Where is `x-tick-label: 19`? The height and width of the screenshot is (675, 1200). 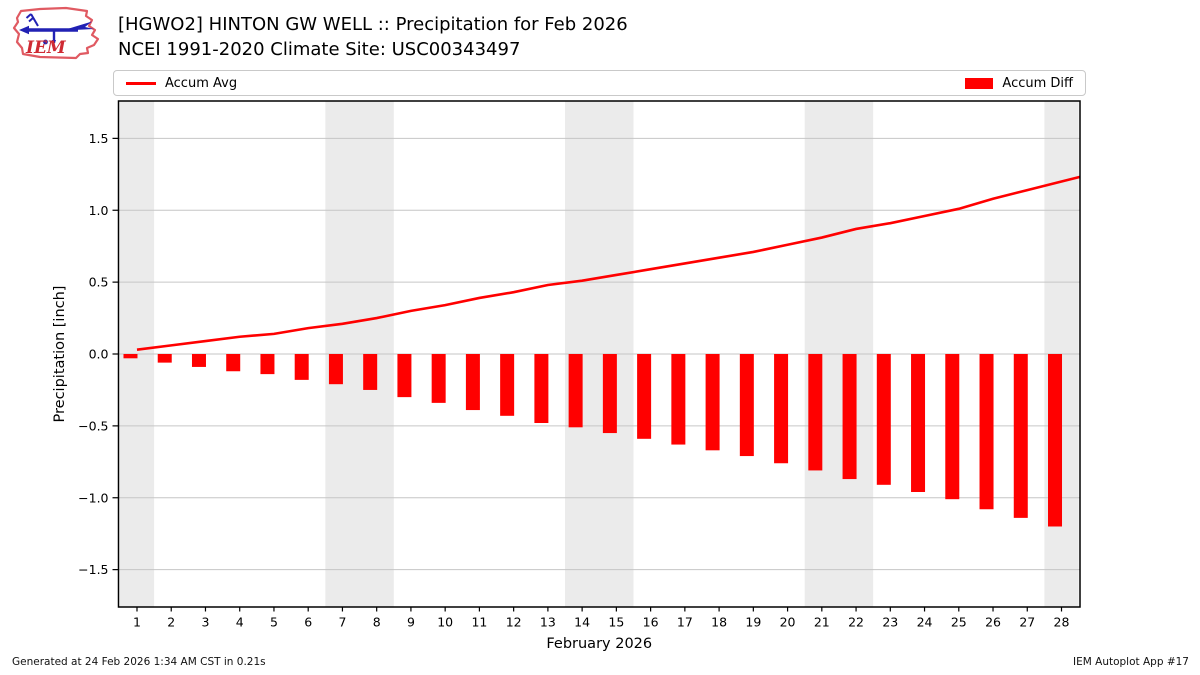
x-tick-label: 19 is located at coordinates (753, 622).